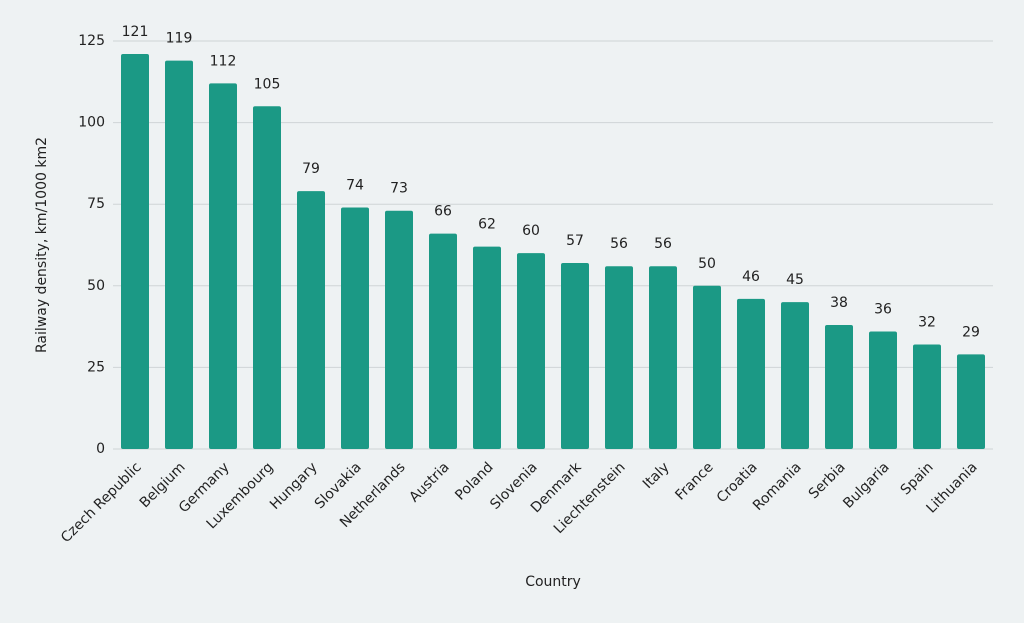 The width and height of the screenshot is (1024, 623). Describe the element at coordinates (294, 486) in the screenshot. I see `x-tick-label: Hungary` at that location.